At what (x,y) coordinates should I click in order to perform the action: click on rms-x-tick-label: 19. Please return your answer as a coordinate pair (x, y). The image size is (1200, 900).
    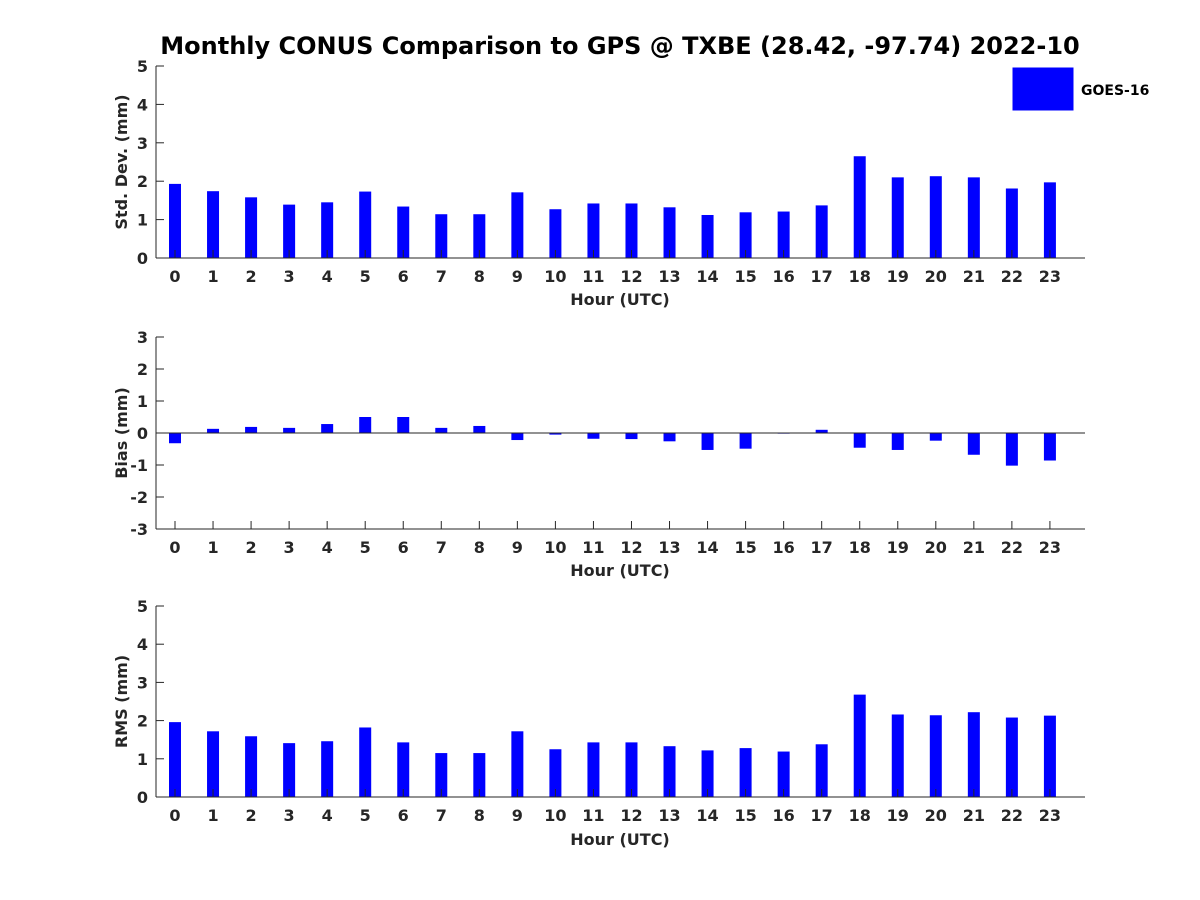
    Looking at the image, I should click on (898, 815).